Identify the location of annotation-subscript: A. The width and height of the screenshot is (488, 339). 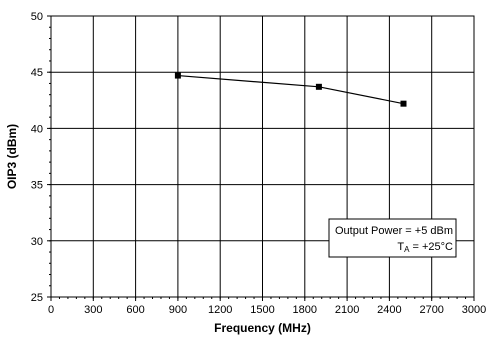
(407, 249).